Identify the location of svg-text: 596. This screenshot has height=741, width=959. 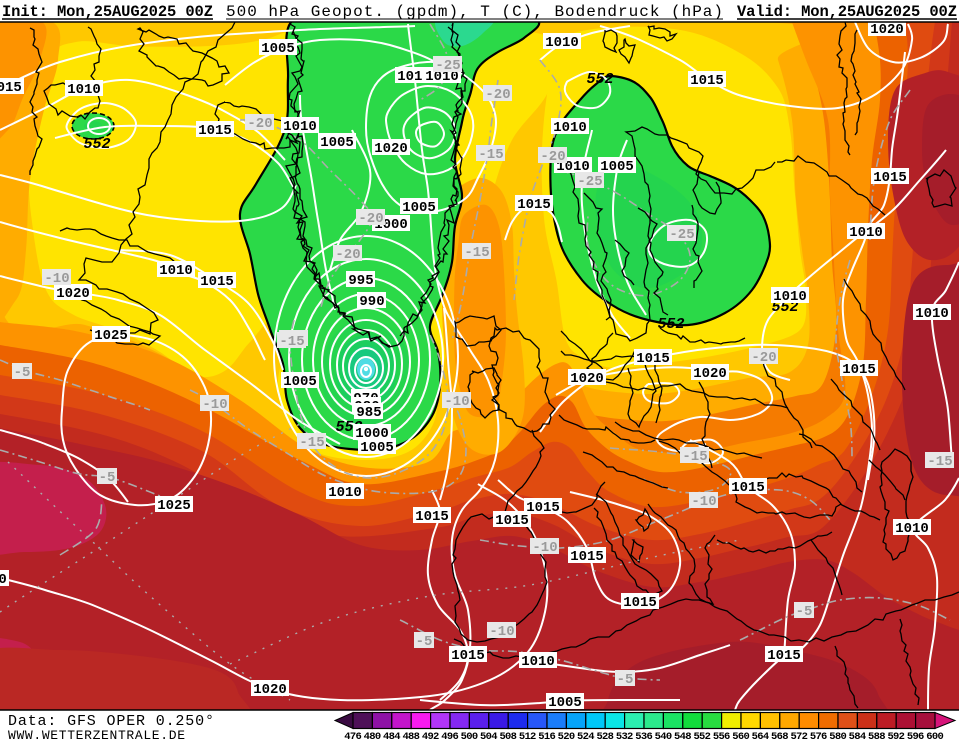
(916, 736).